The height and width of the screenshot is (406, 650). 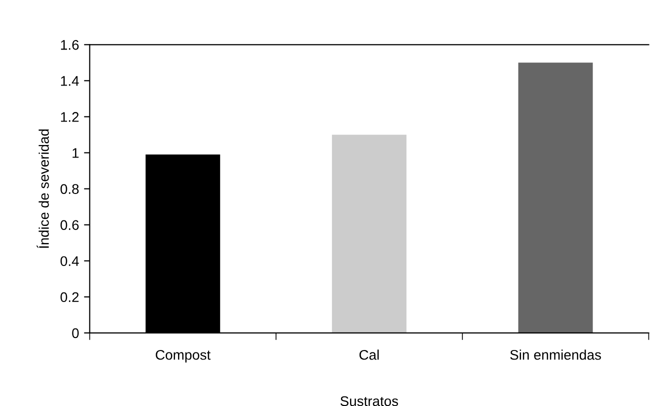 I want to click on y-tick-label: 1.4, so click(x=70, y=81).